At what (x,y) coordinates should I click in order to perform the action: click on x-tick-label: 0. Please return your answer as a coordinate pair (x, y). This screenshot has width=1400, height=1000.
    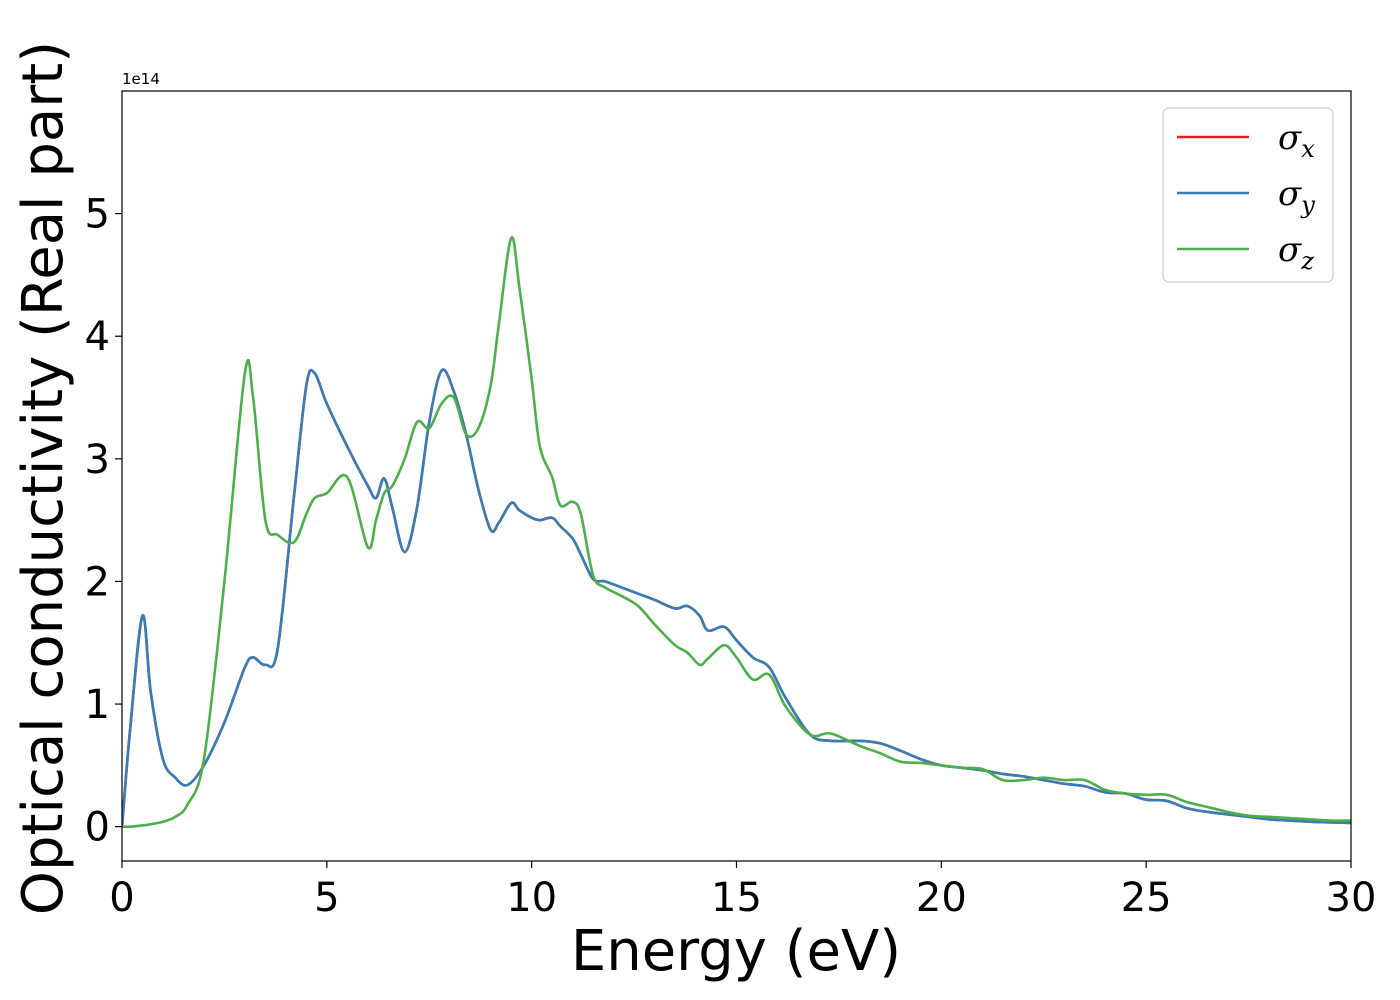
    Looking at the image, I should click on (121, 898).